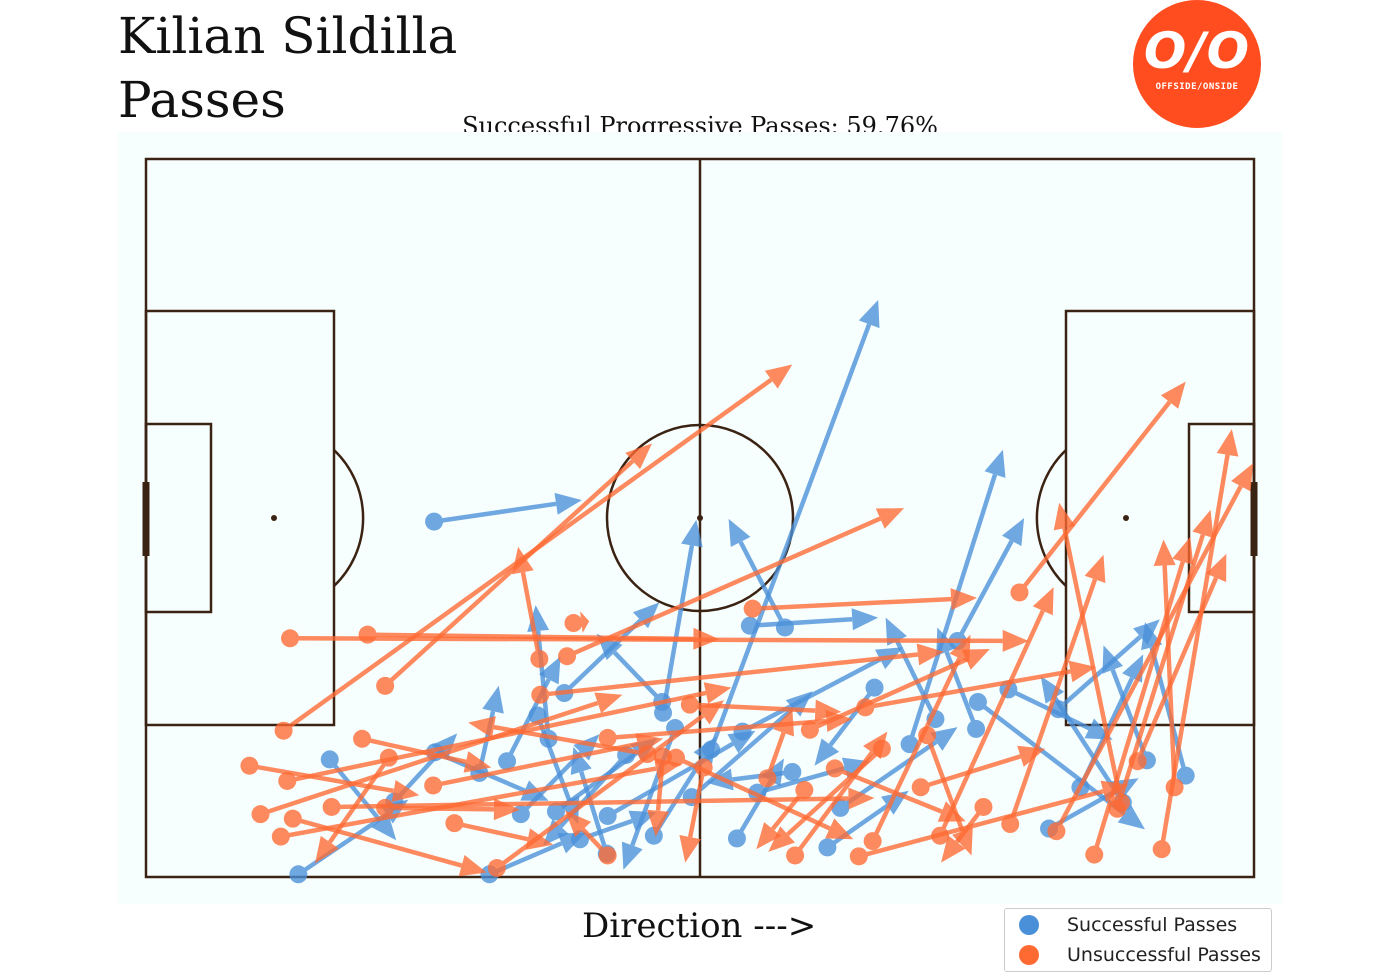 Image resolution: width=1400 pixels, height=980 pixels. Describe the element at coordinates (288, 36) in the screenshot. I see `title-line-1: Kilian Sildilla` at that location.